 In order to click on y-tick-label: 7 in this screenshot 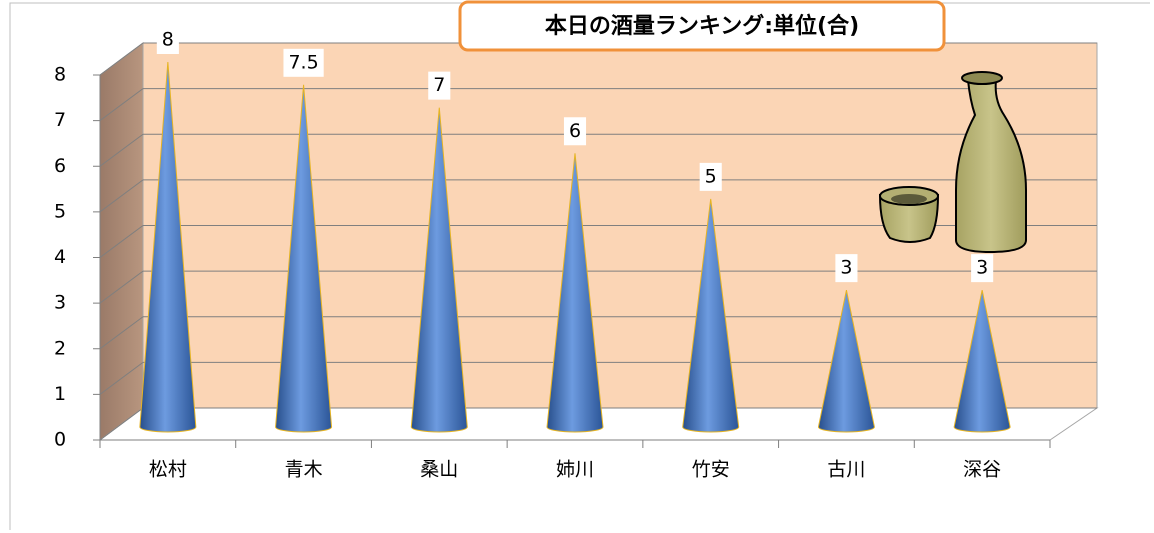, I will do `click(60, 120)`.